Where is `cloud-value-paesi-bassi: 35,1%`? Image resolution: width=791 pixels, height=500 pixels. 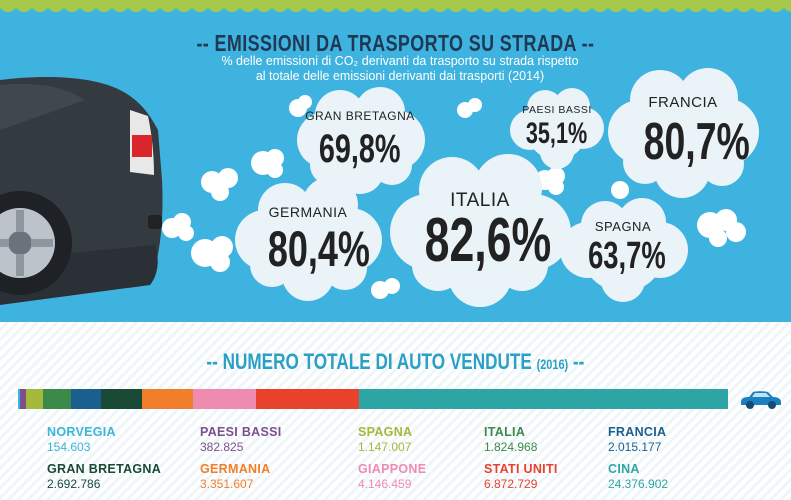
cloud-value-paesi-bassi: 35,1% is located at coordinates (557, 133).